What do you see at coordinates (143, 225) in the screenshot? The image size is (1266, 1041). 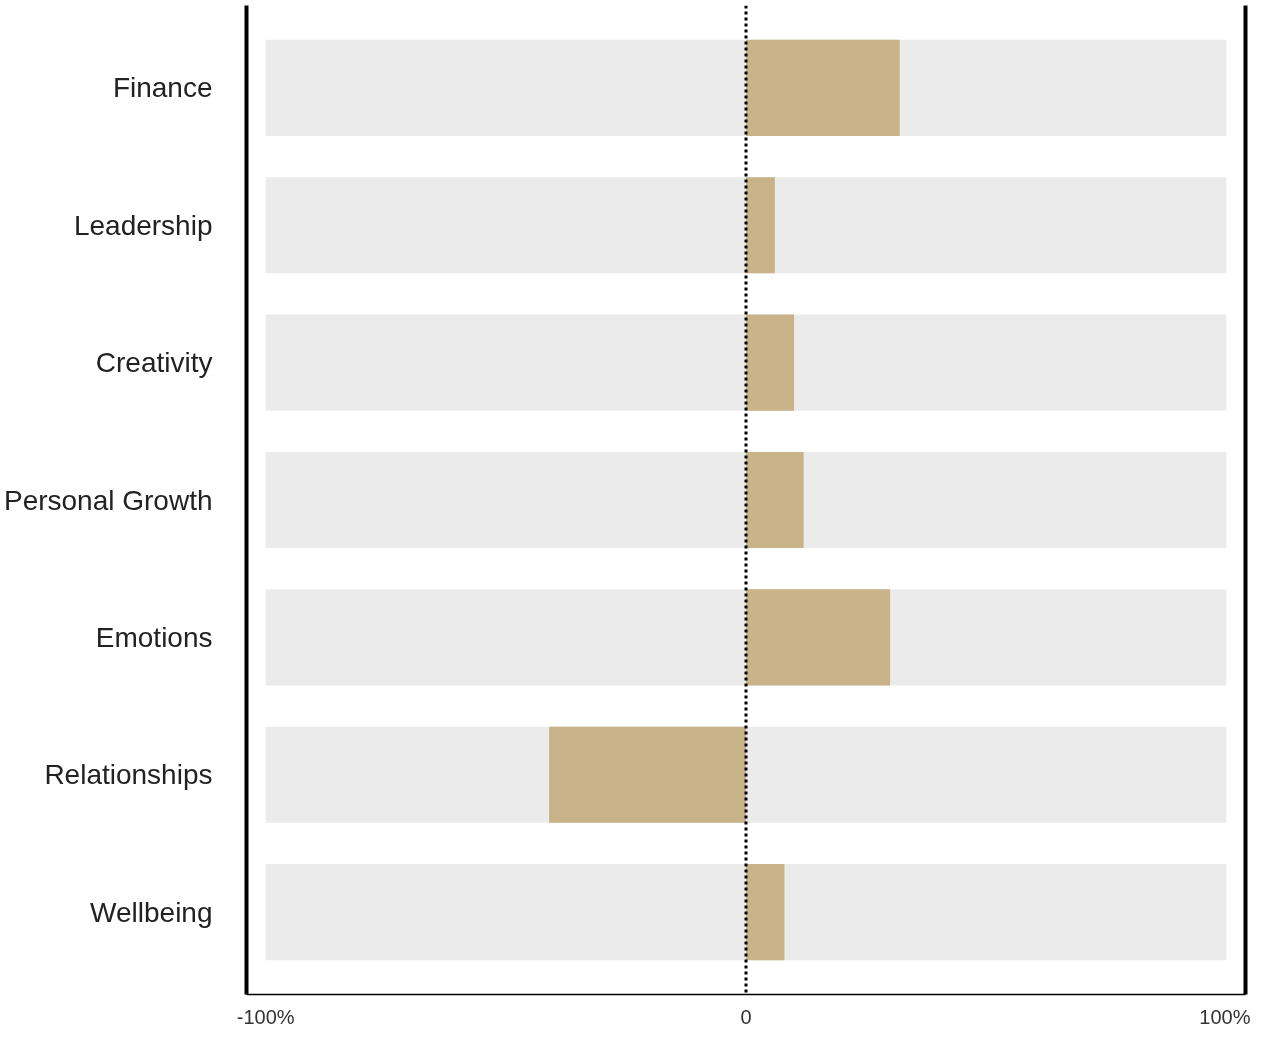 I see `y-tick-label: Leadership` at bounding box center [143, 225].